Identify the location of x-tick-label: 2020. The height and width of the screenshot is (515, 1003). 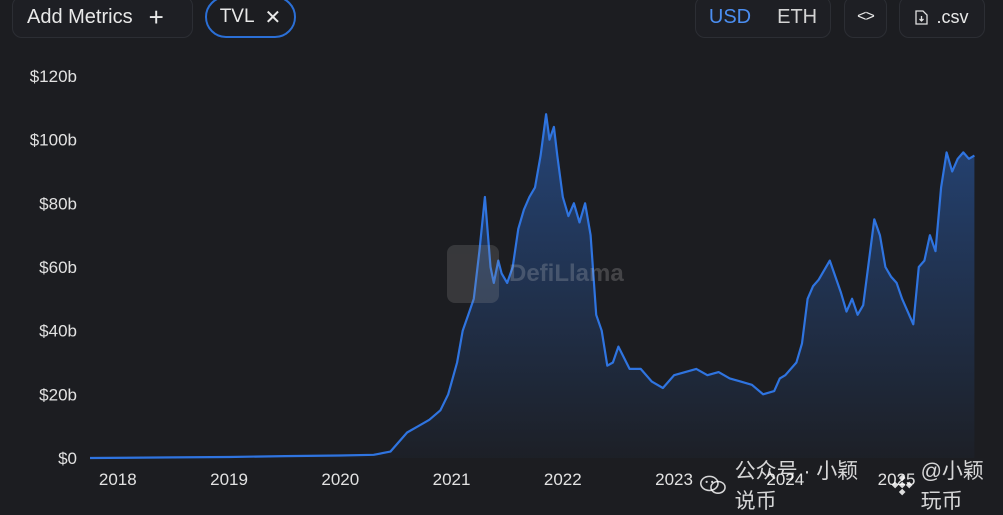
(340, 479).